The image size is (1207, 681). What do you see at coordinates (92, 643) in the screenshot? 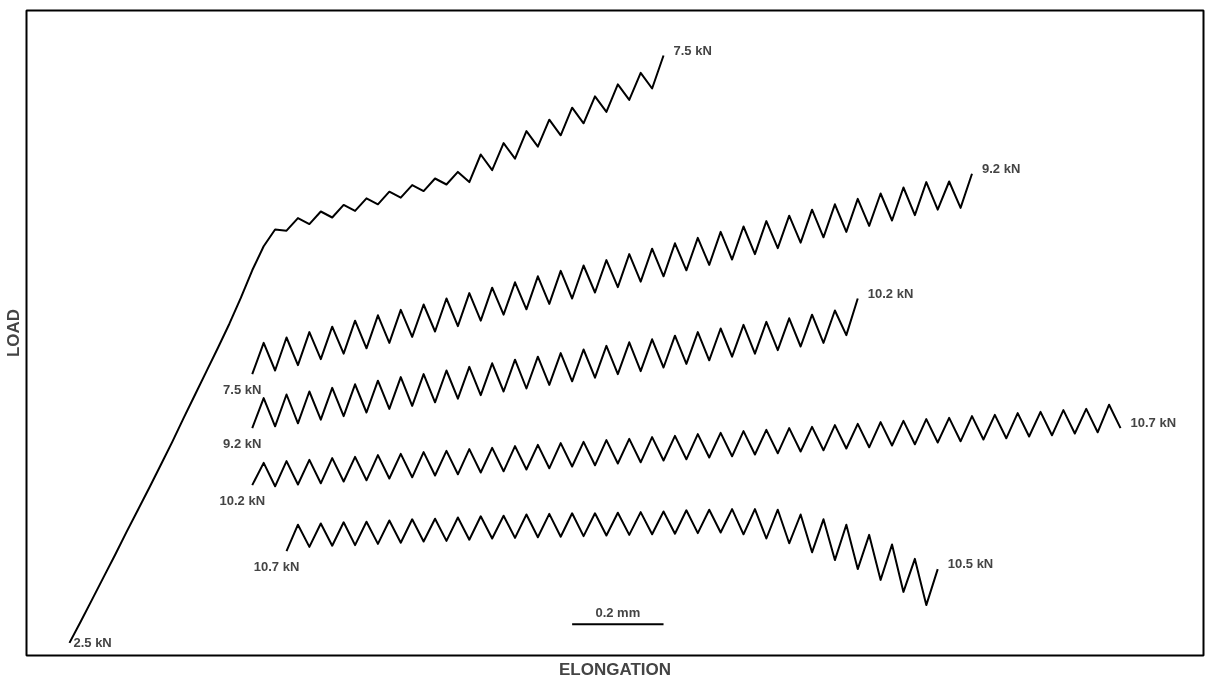
I see `annotation: 2.5 kN` at bounding box center [92, 643].